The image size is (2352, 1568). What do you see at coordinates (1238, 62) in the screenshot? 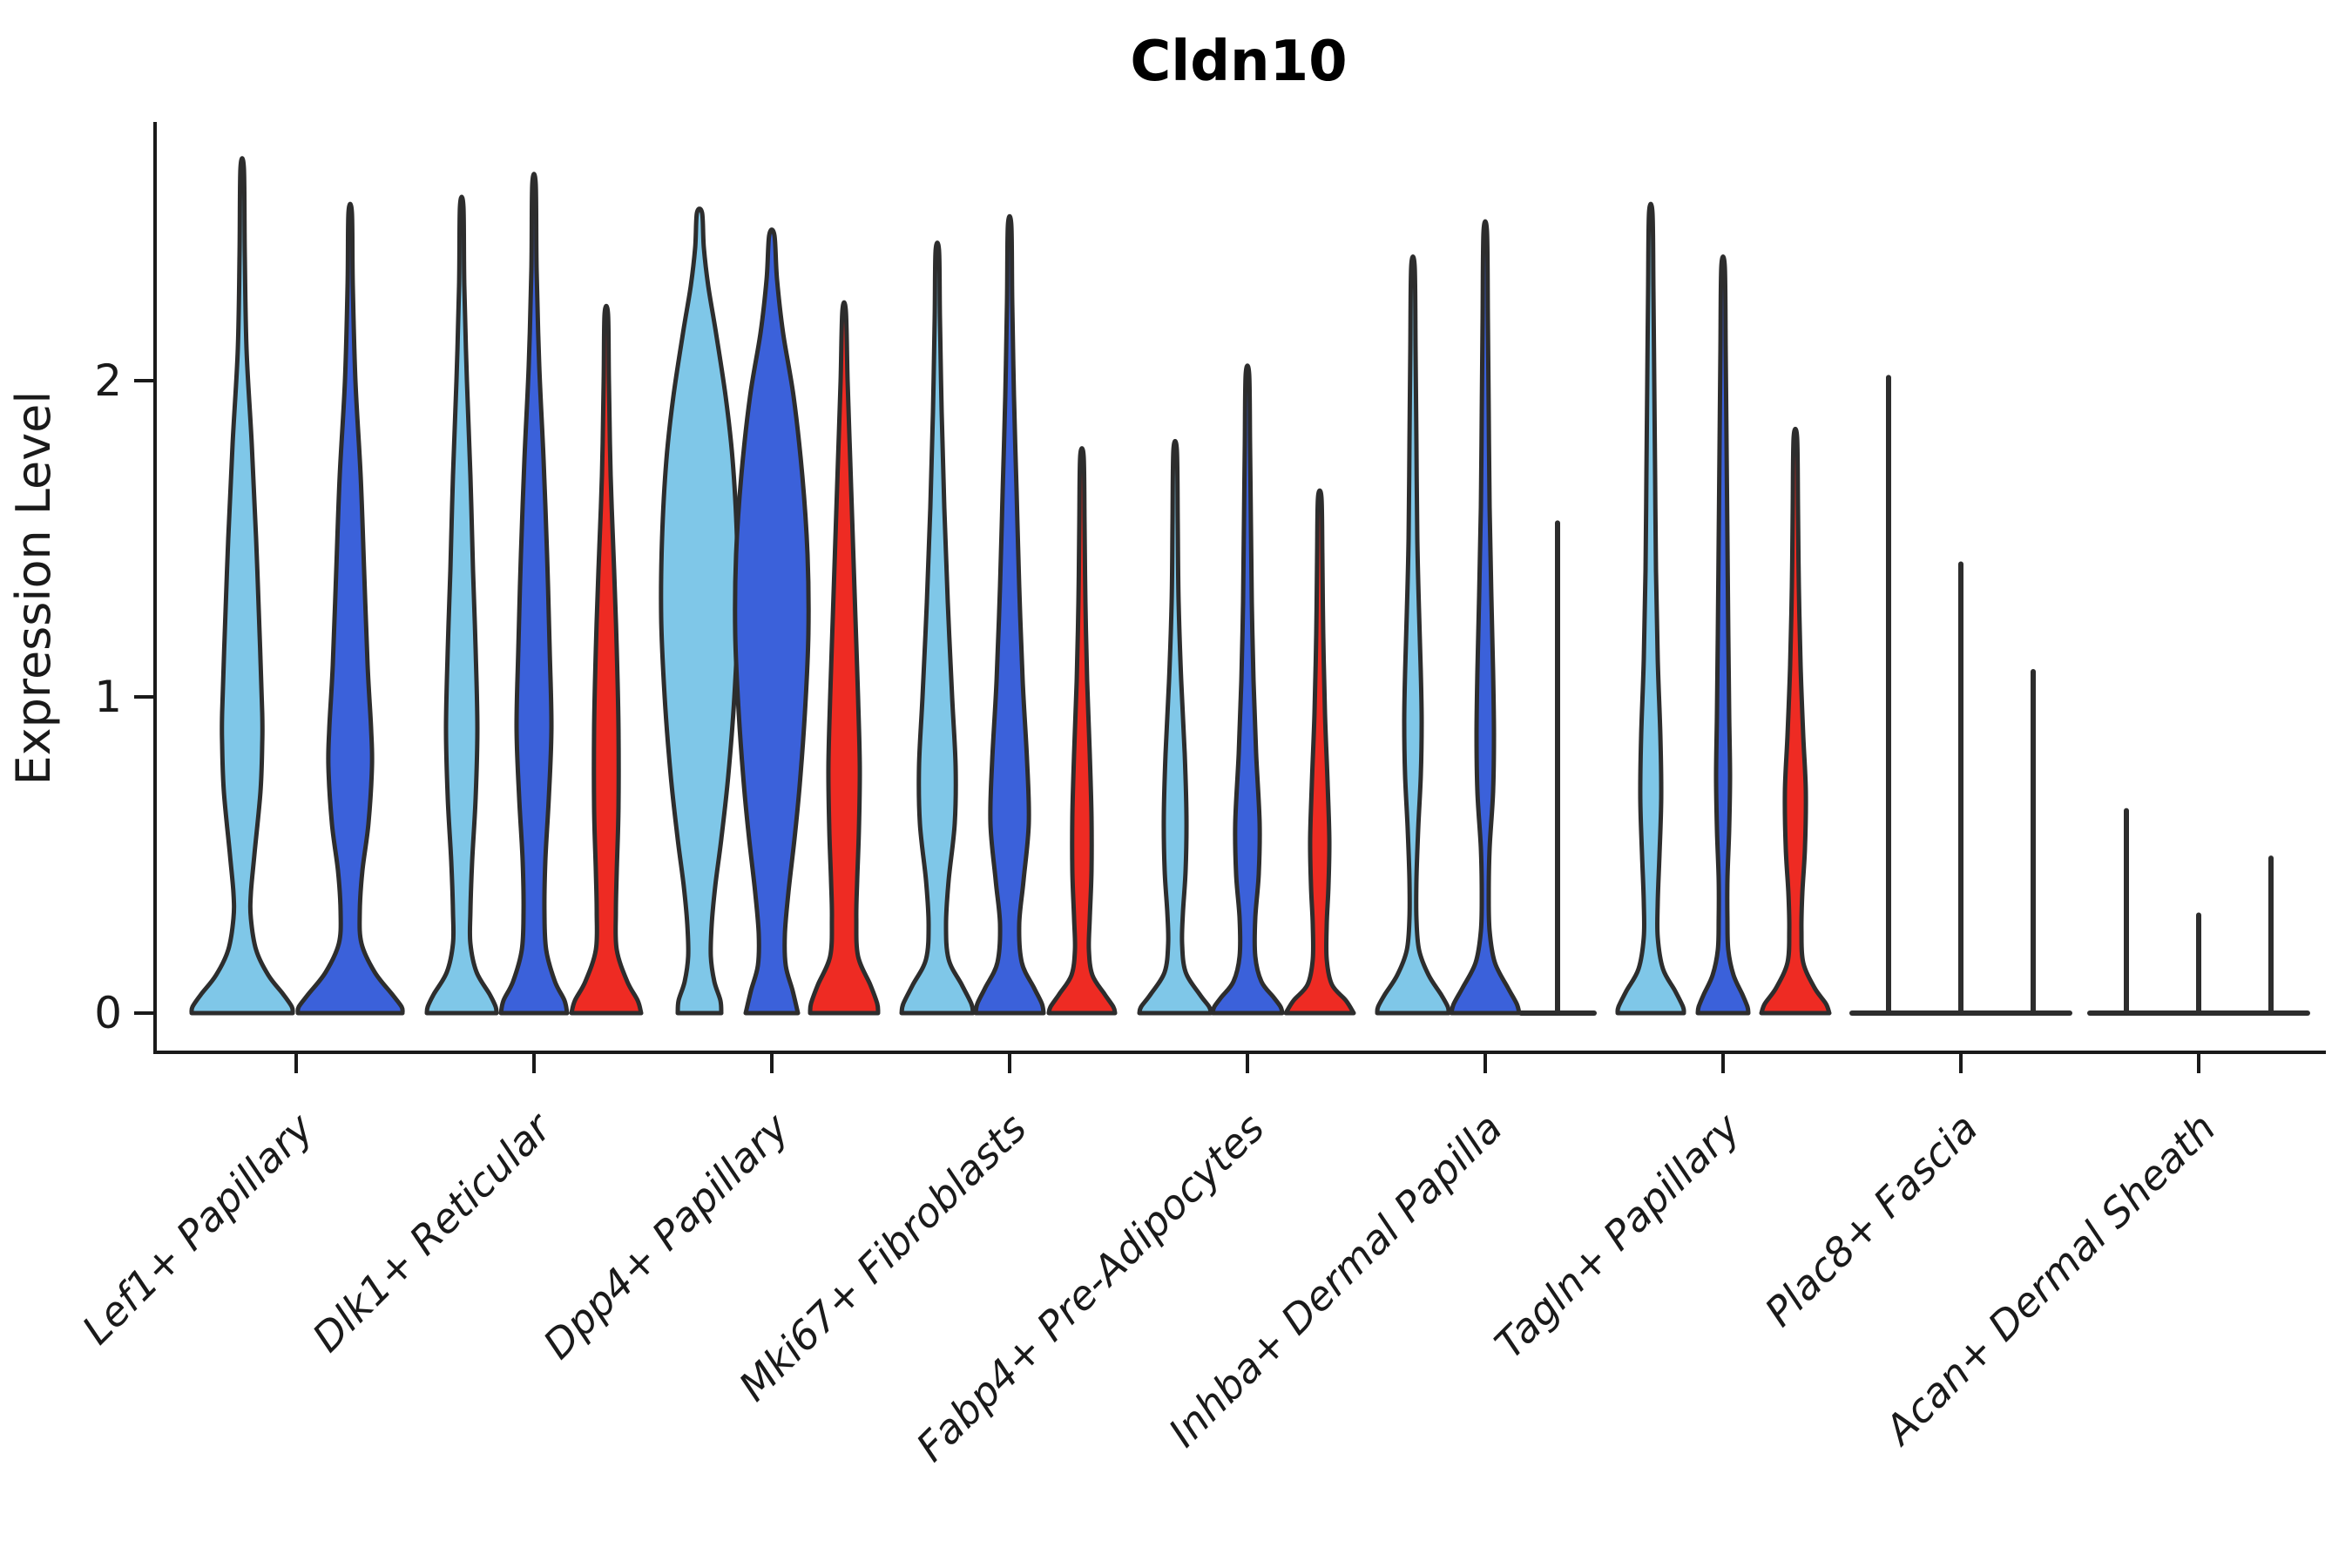
I see `plot-title: Cldn10` at bounding box center [1238, 62].